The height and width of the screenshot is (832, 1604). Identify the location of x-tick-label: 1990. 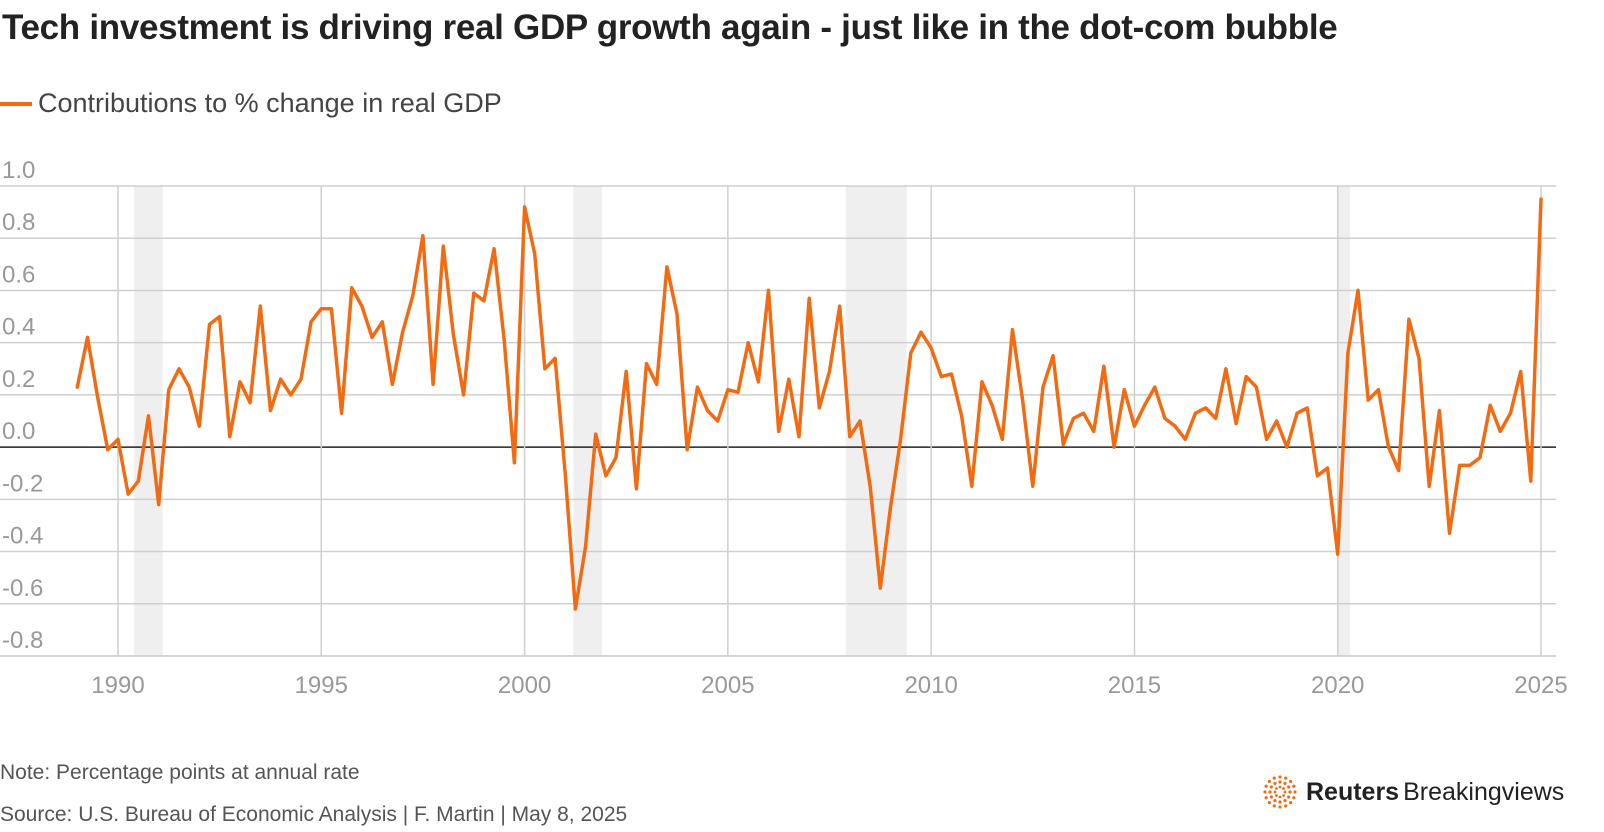
(117, 685).